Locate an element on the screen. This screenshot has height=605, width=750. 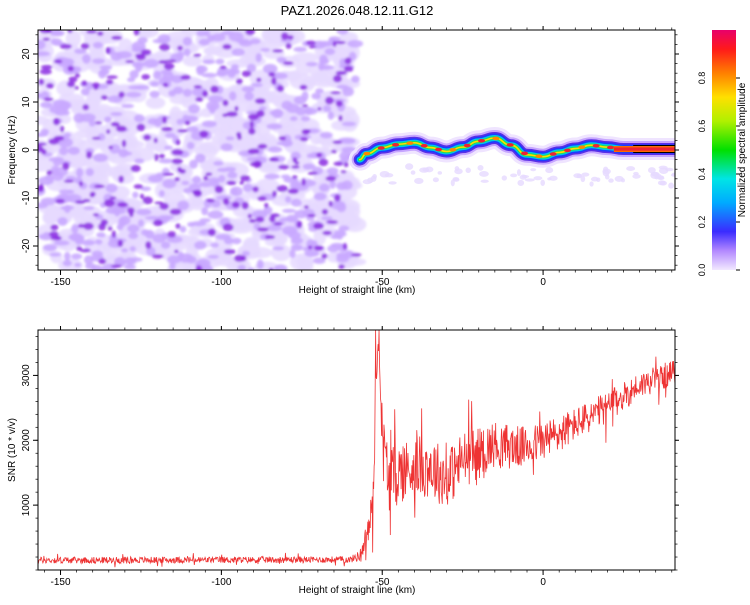
colorbar-tick-label: 0.6 is located at coordinates (702, 126).